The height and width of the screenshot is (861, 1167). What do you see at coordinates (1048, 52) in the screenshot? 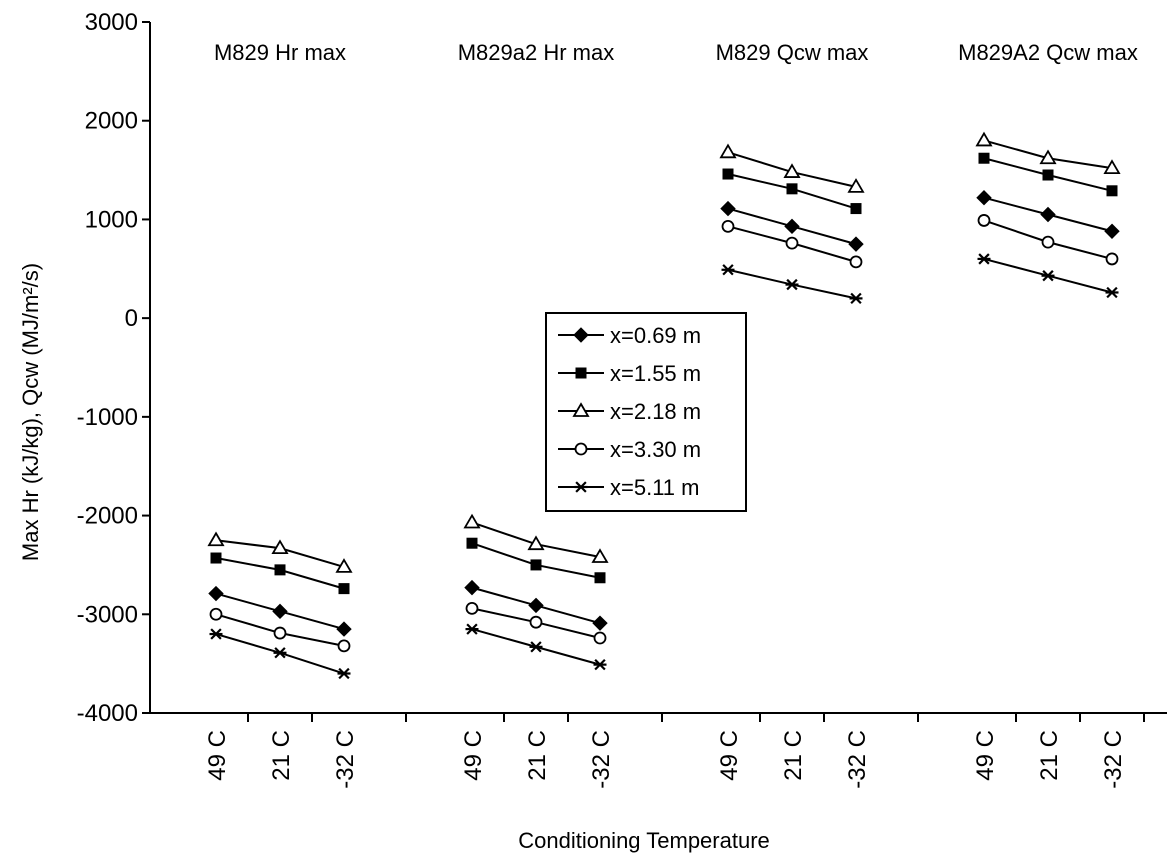
I see `group-label: M829A2 Qcw max` at bounding box center [1048, 52].